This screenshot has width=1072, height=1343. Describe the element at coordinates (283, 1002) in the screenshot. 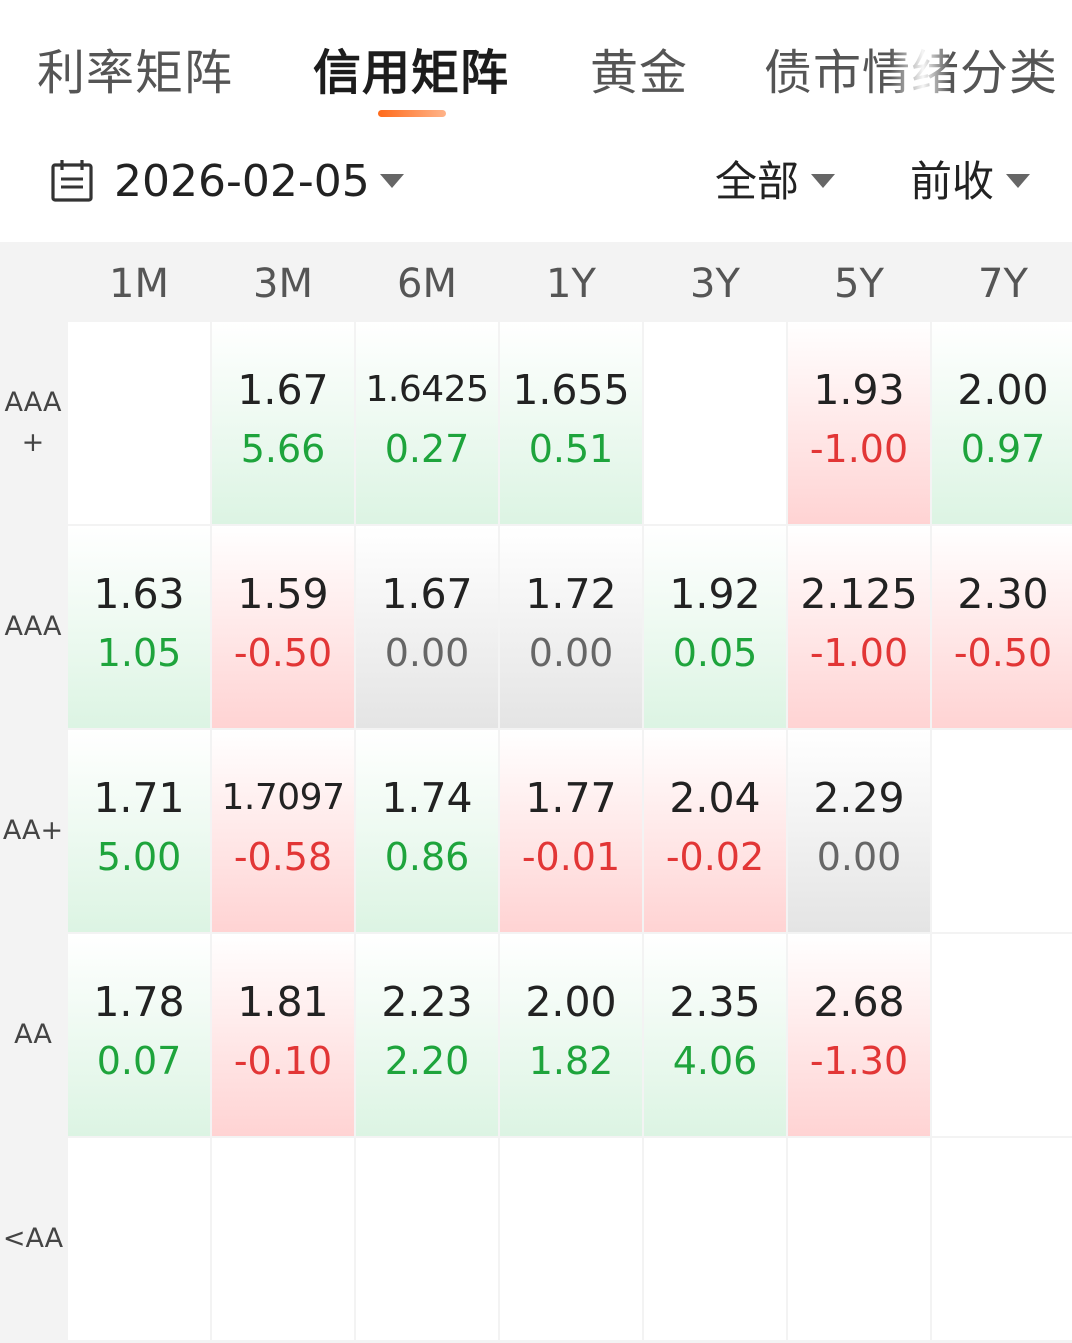

I see `cell-yield: 1.81` at that location.